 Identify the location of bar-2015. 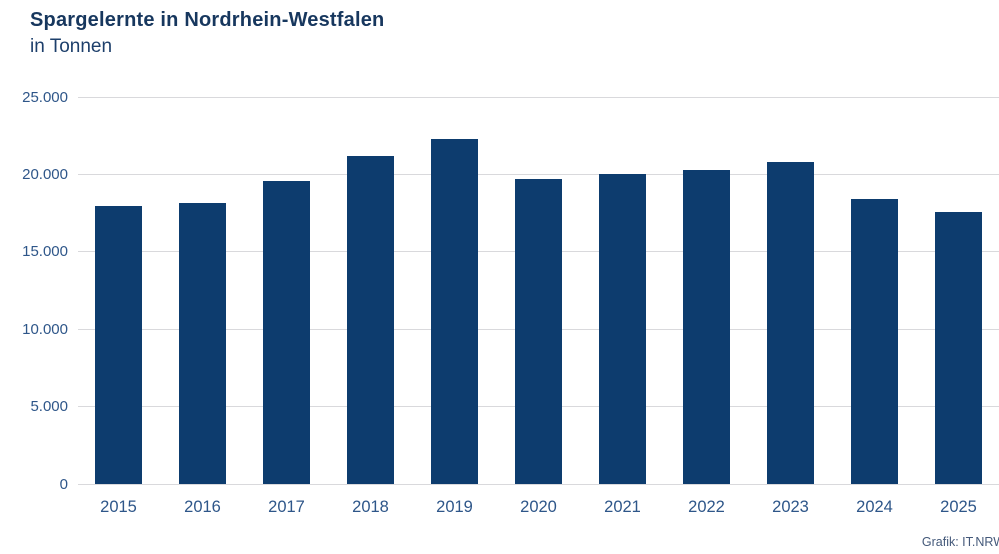
(118, 345).